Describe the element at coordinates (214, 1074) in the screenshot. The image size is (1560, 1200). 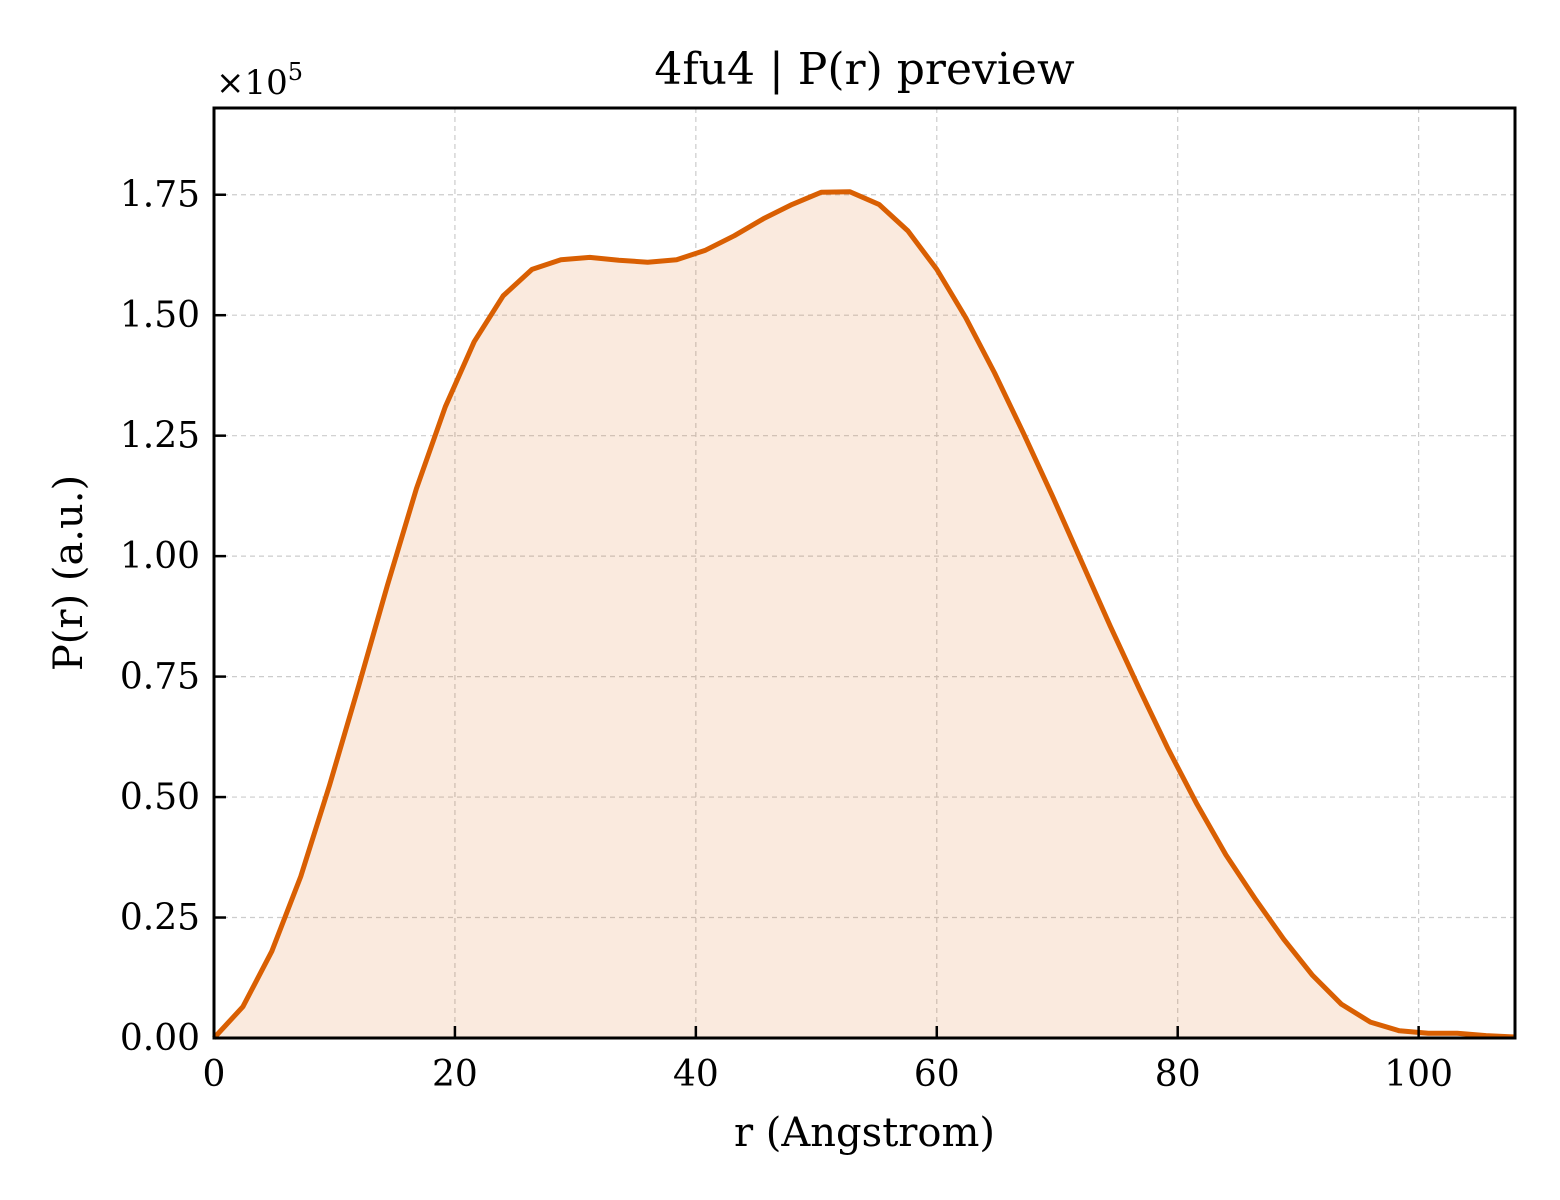
I see `x-tick-label: 0` at that location.